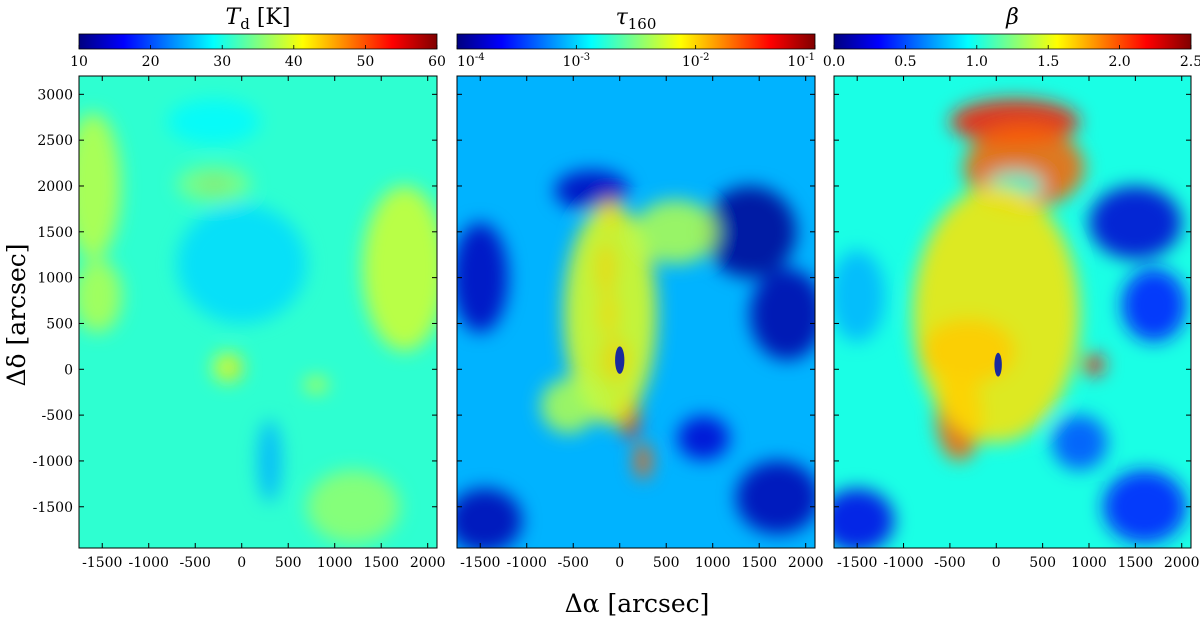  What do you see at coordinates (437, 62) in the screenshot?
I see `colorbar-tick-label: 60` at bounding box center [437, 62].